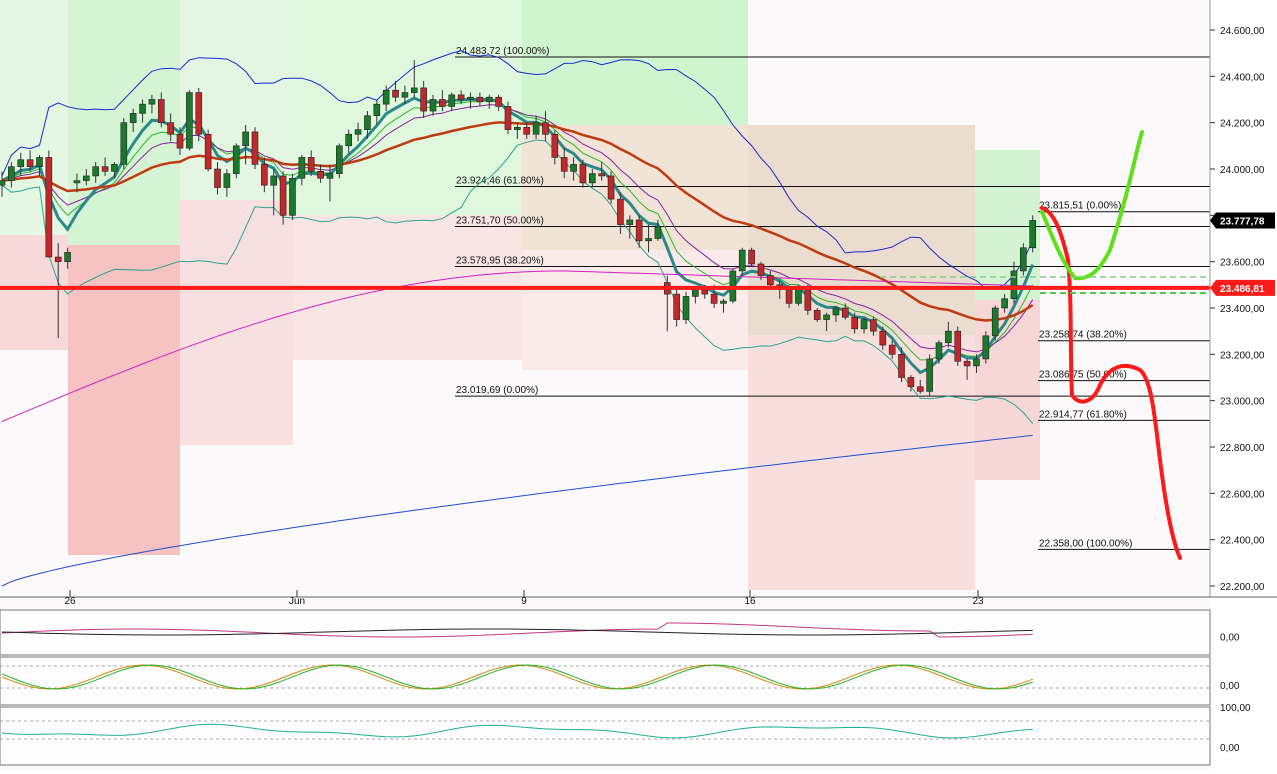 This screenshot has height=774, width=1277. Describe the element at coordinates (1083, 335) in the screenshot. I see `fib-level-label: 23.258,74 (38.20%)` at that location.